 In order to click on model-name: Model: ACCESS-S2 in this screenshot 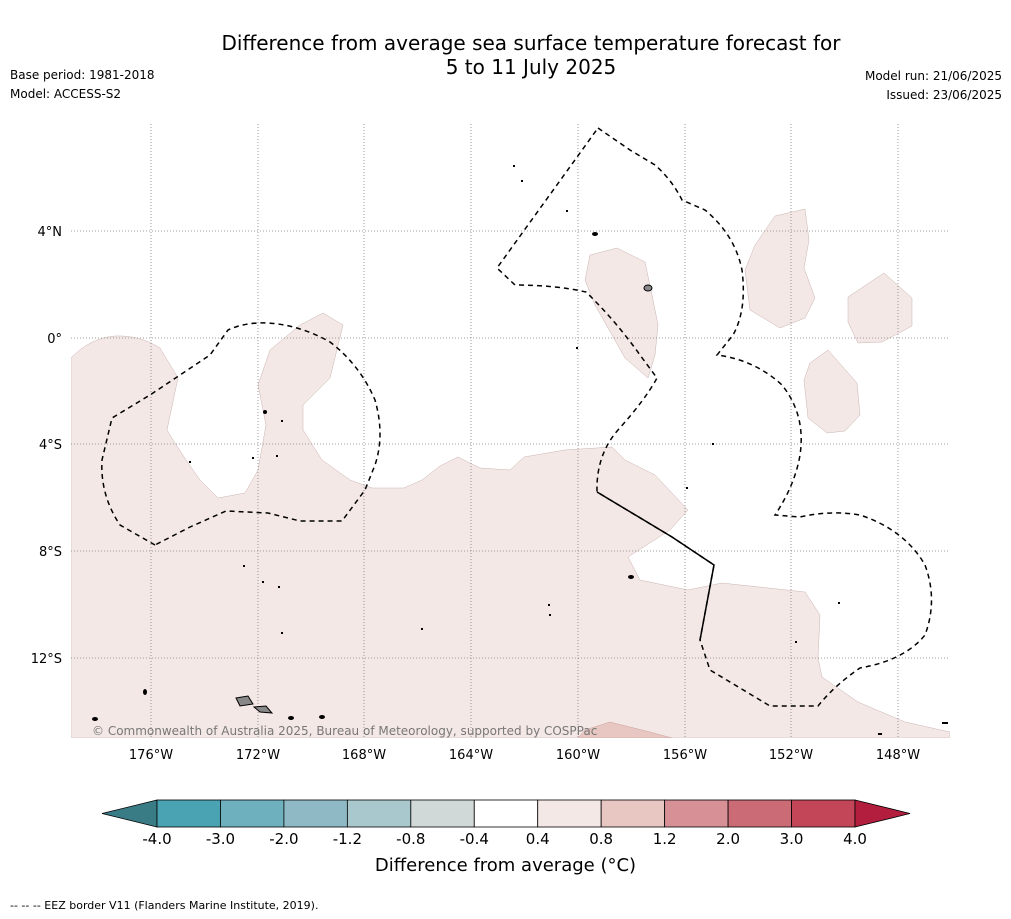, I will do `click(66, 94)`.